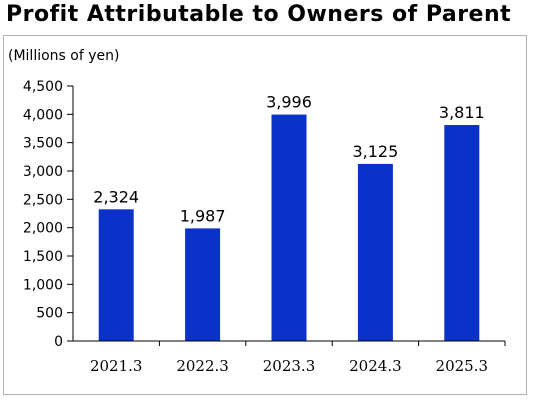 This screenshot has height=412, width=533. Describe the element at coordinates (43, 229) in the screenshot. I see `y-tick-label: 2,000` at that location.